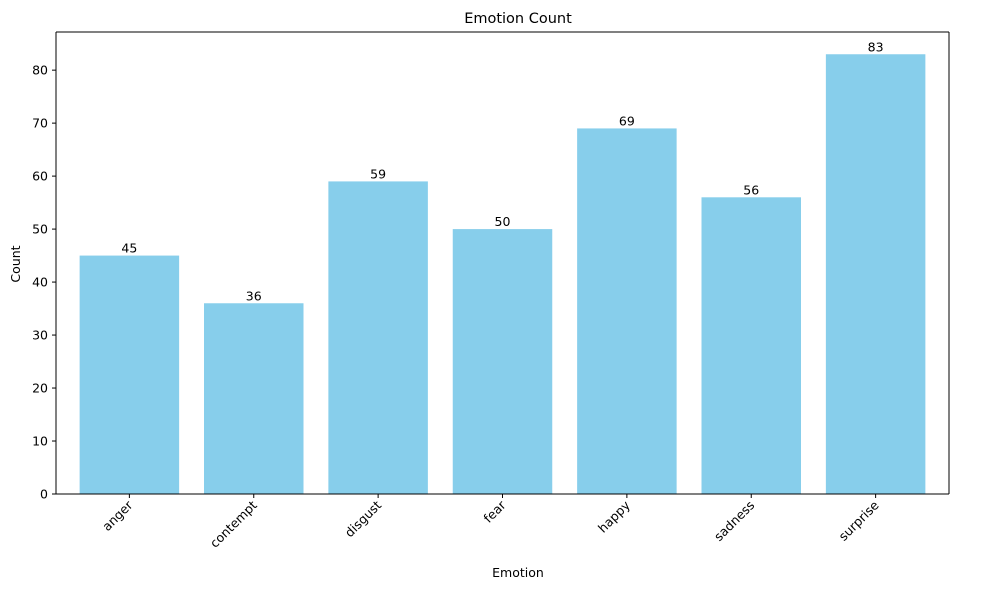 The image size is (989, 590). What do you see at coordinates (254, 398) in the screenshot?
I see `bar-contempt` at bounding box center [254, 398].